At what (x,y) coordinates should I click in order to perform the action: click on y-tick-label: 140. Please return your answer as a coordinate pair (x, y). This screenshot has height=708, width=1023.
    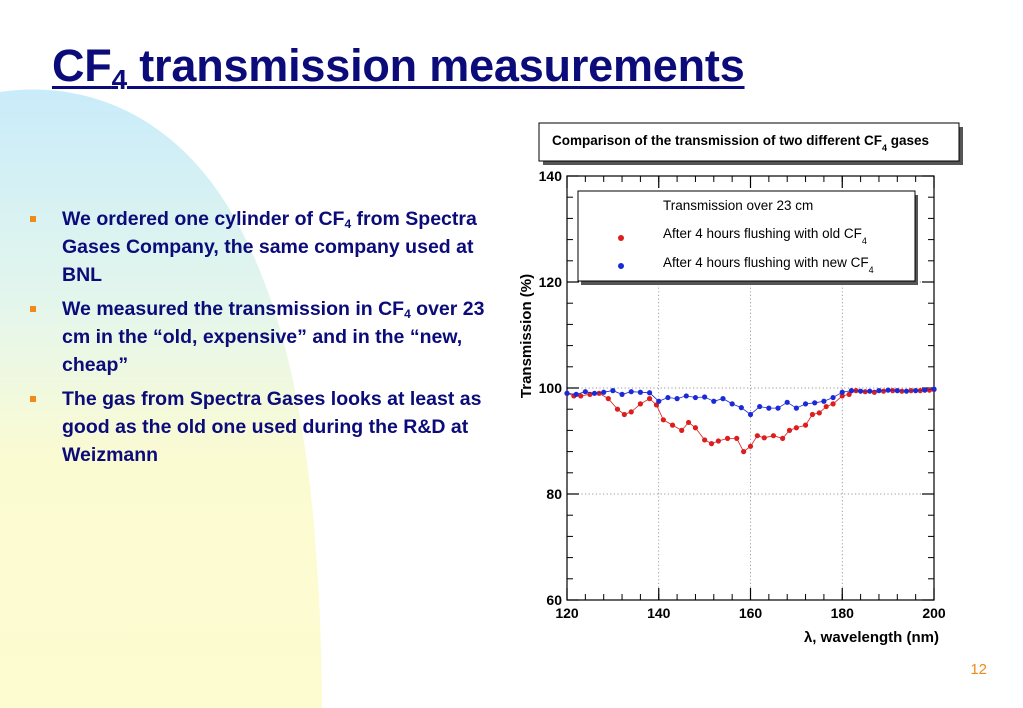
    Looking at the image, I should click on (551, 176).